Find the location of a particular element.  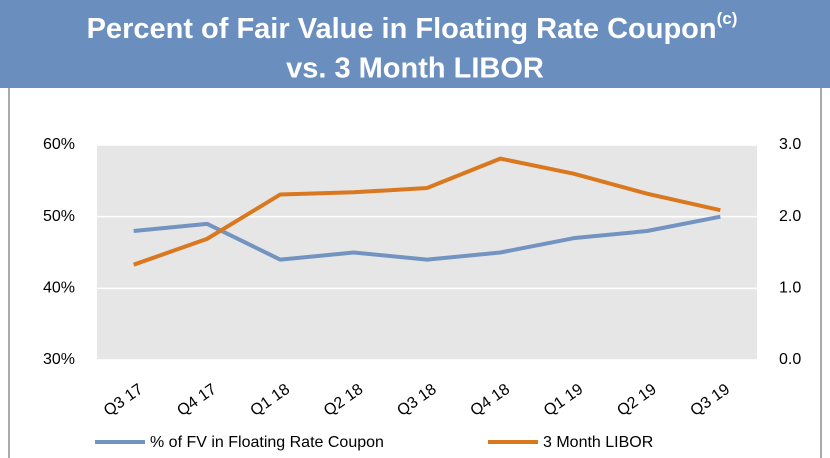

x-tick-label: Q4 18 is located at coordinates (491, 400).